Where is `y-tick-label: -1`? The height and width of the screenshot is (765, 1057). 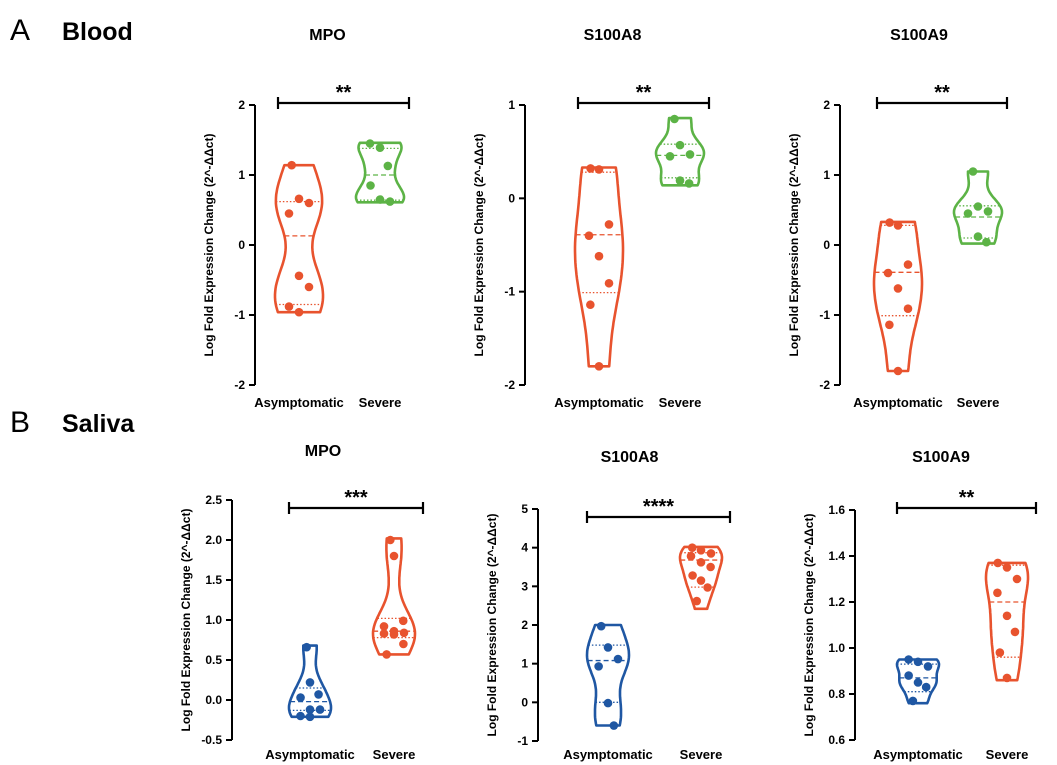
y-tick-label: -1 is located at coordinates (239, 315).